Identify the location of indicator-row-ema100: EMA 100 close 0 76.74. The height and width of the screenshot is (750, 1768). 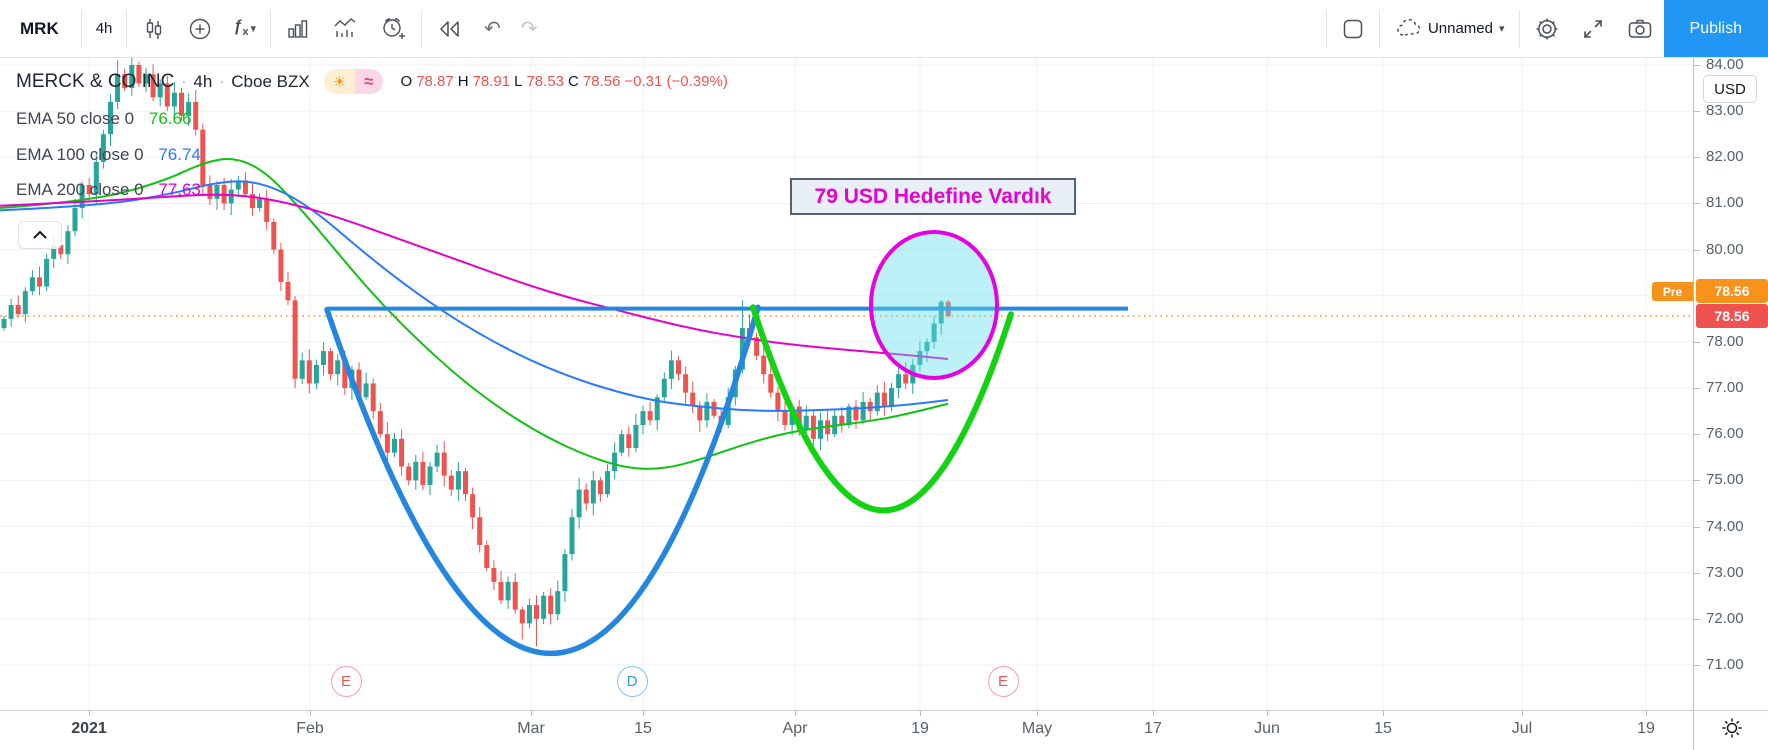
(108, 155).